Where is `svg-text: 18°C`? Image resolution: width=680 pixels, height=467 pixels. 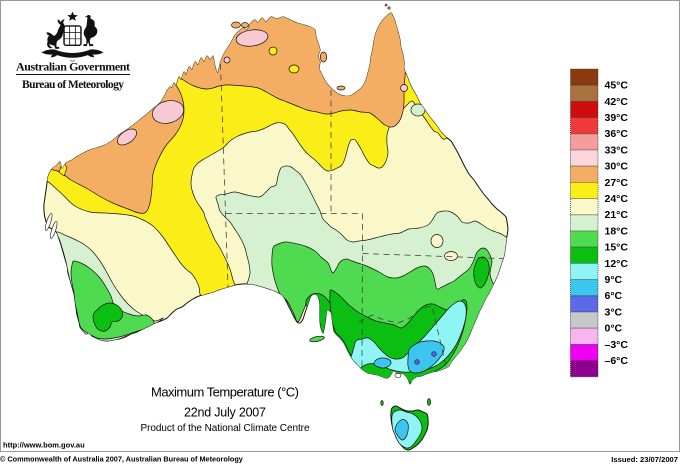
svg-text: 18°C is located at coordinates (617, 231).